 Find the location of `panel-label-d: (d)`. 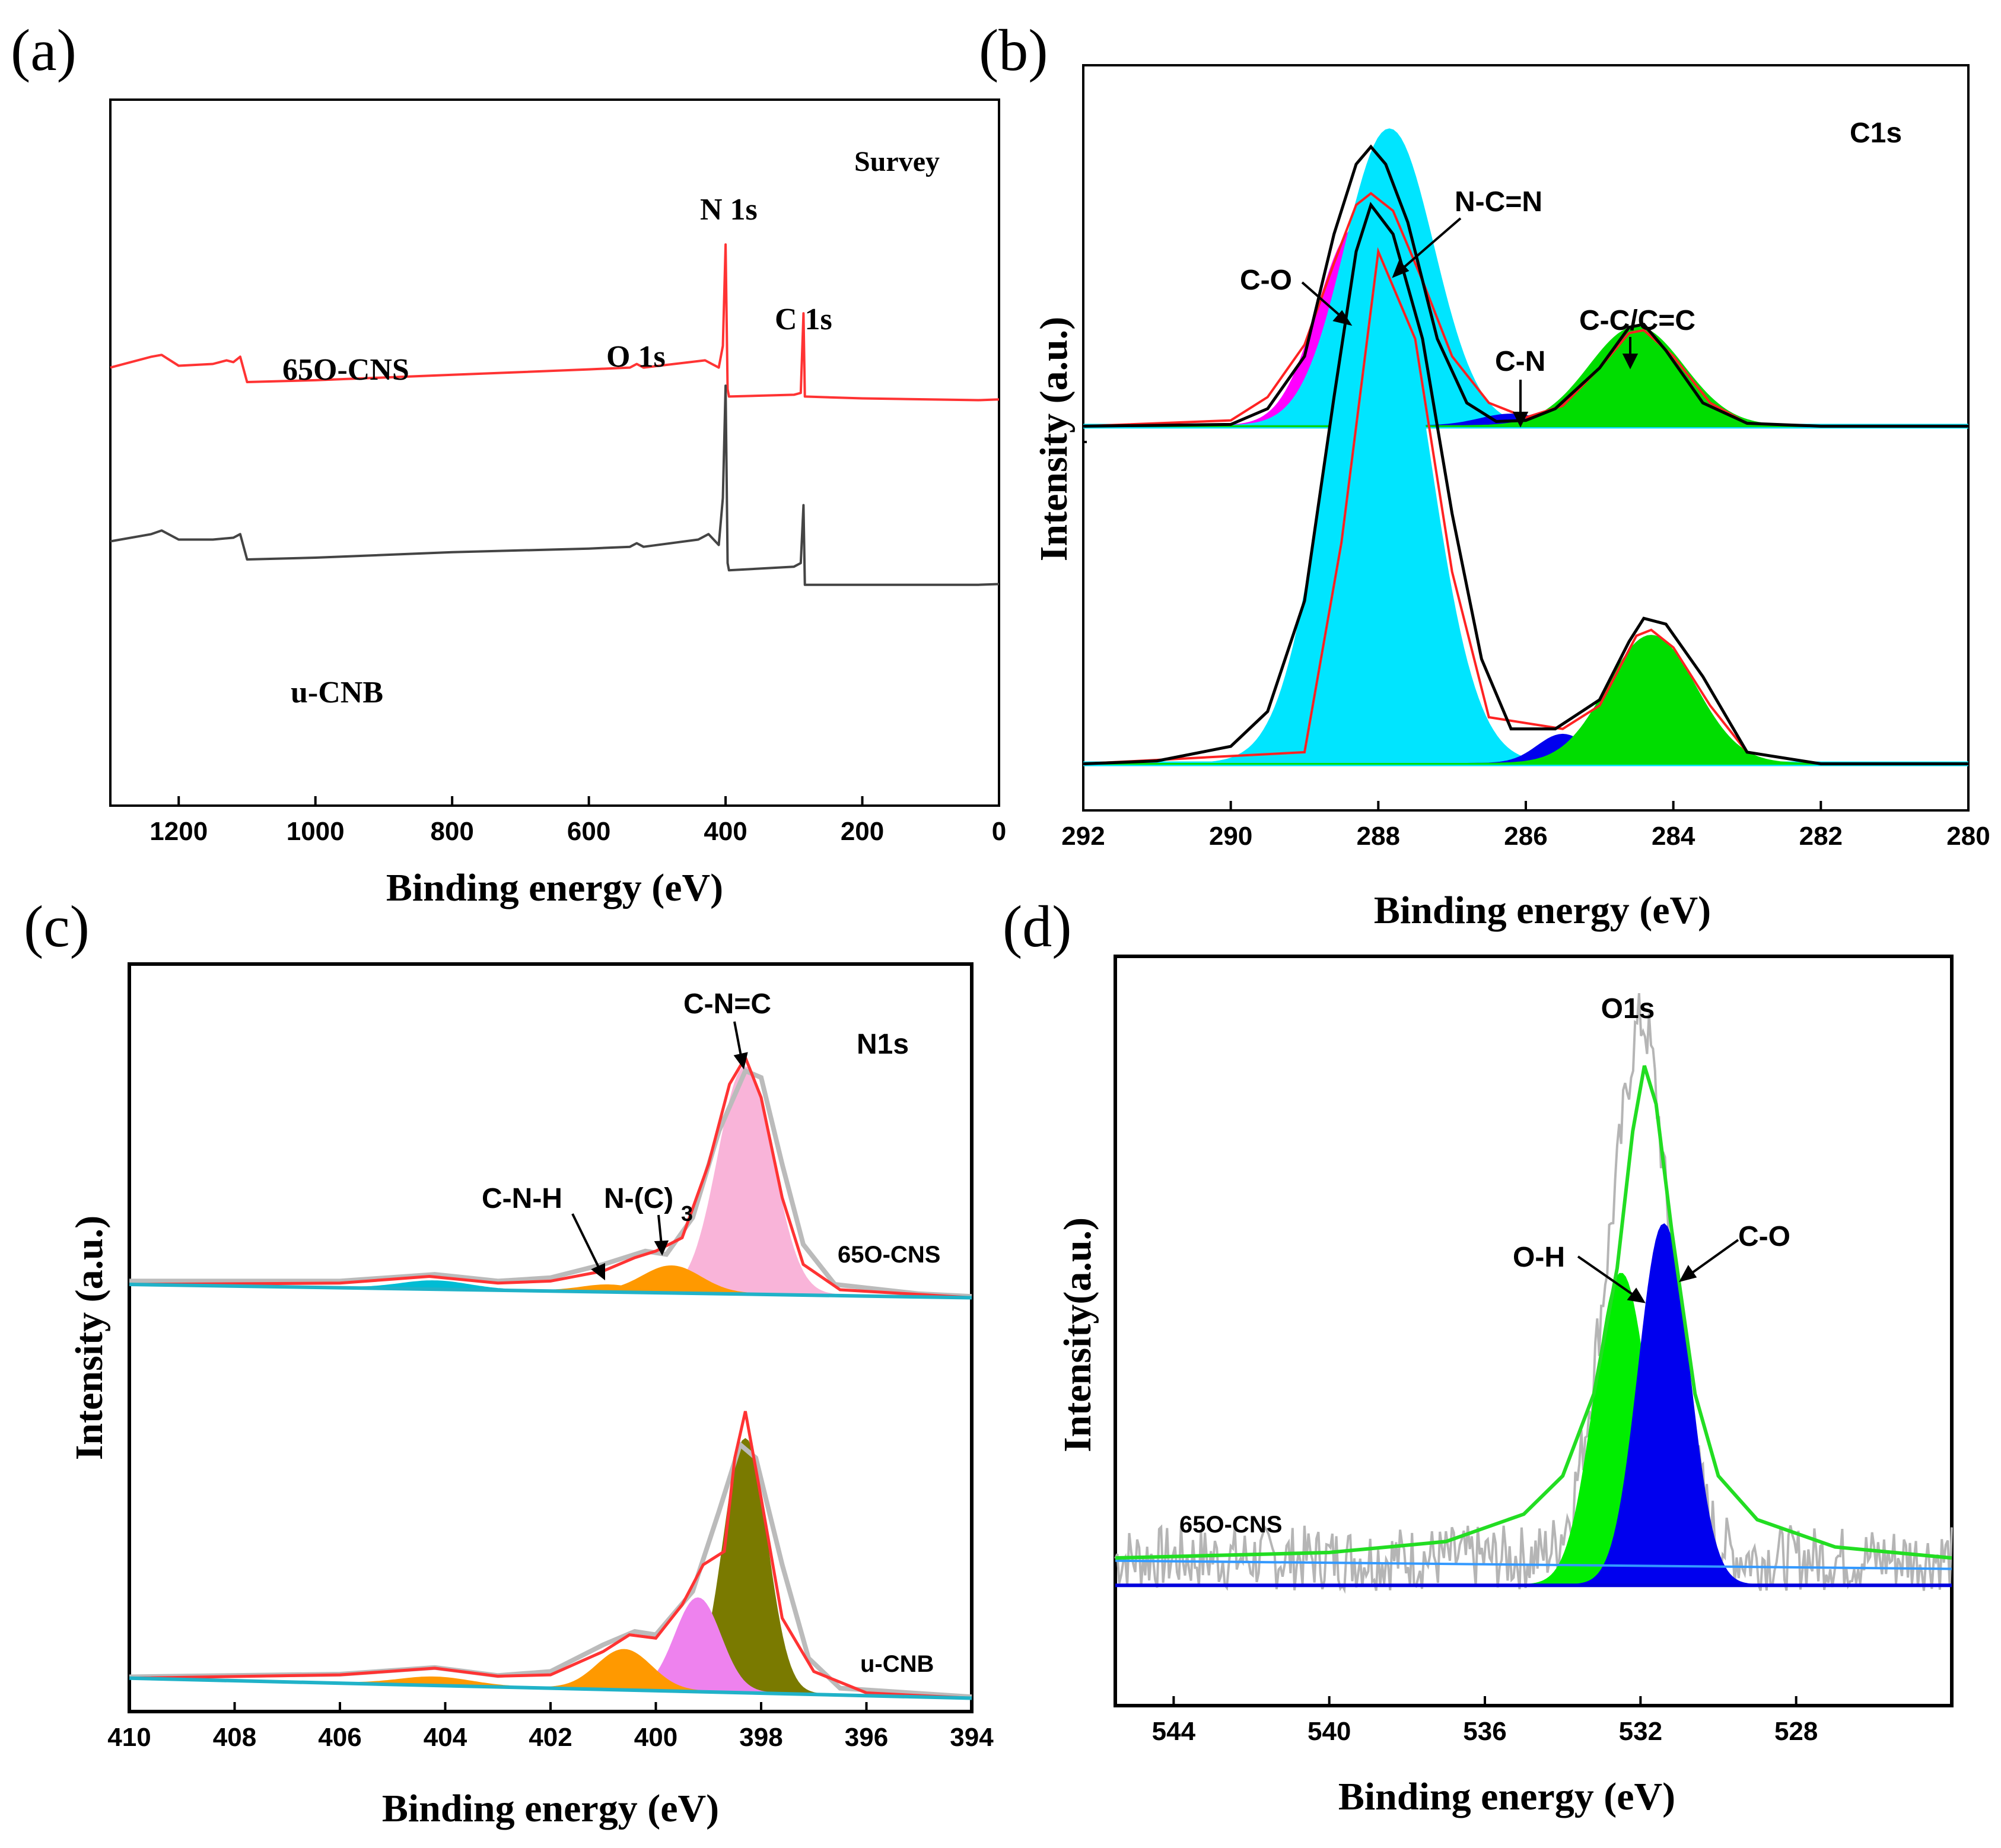

panel-label-d: (d) is located at coordinates (1037, 926).